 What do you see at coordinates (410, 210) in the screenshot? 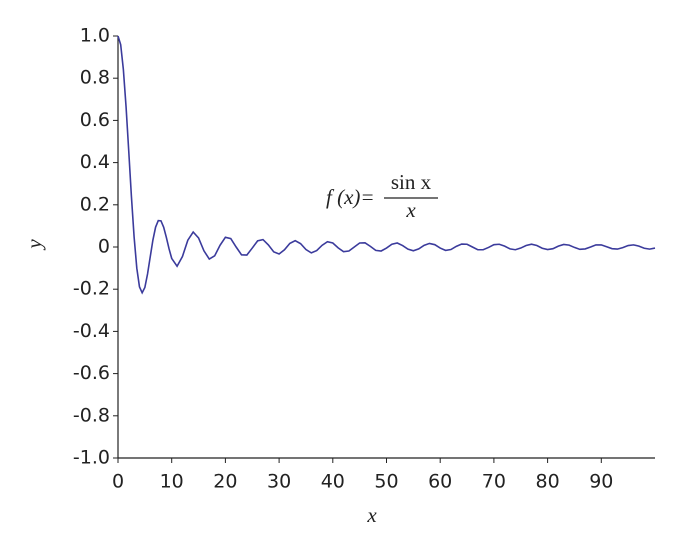
I see `annotation-denominator: x` at bounding box center [410, 210].